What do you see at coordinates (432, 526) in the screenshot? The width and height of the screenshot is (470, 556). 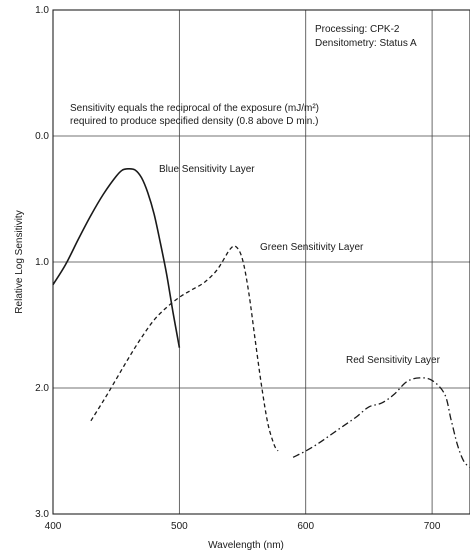 I see `x-tick-label: 700` at bounding box center [432, 526].